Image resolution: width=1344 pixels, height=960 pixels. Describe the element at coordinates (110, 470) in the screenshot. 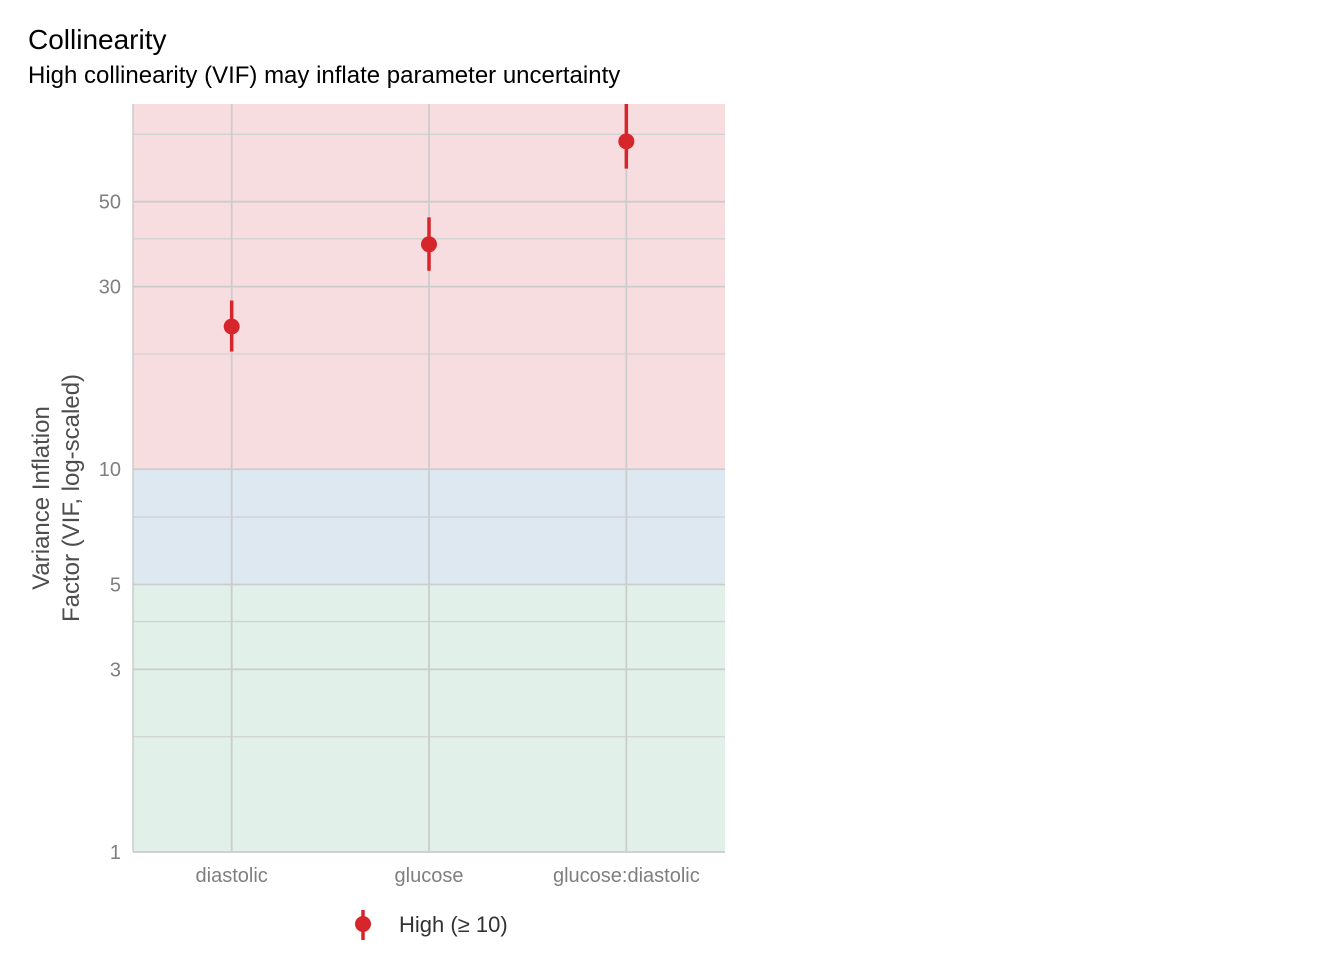

I see `y-tick-label: 10` at that location.